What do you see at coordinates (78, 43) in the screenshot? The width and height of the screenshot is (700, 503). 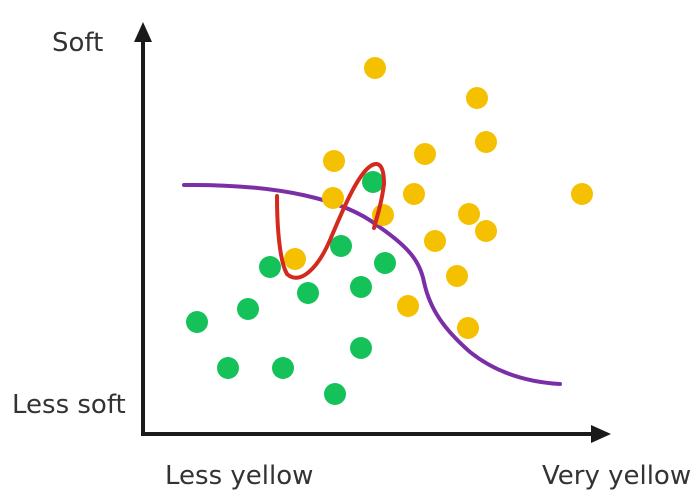 I see `y-axis-high-label: Soft` at bounding box center [78, 43].